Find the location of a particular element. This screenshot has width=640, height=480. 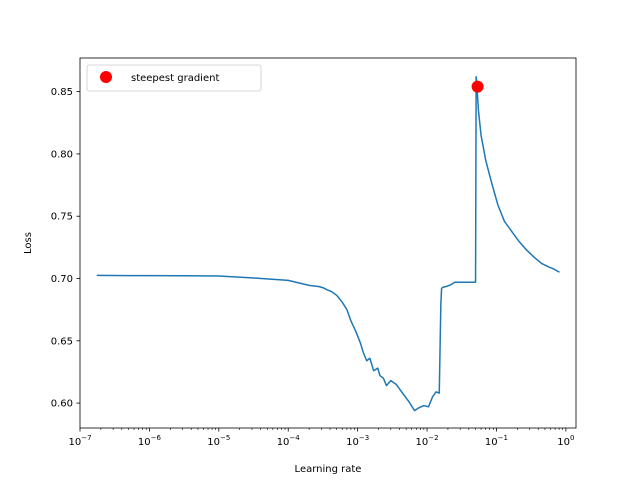

legend-marker is located at coordinates (106, 77).